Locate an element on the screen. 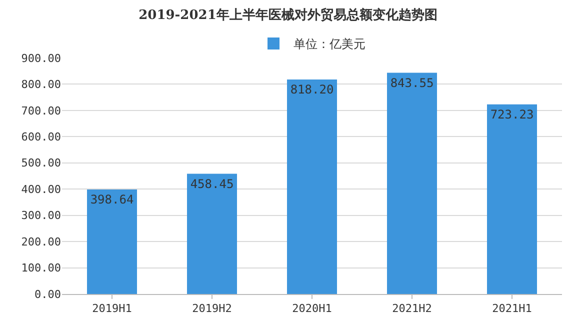 The height and width of the screenshot is (326, 576). data-label: 843.55 is located at coordinates (412, 83).